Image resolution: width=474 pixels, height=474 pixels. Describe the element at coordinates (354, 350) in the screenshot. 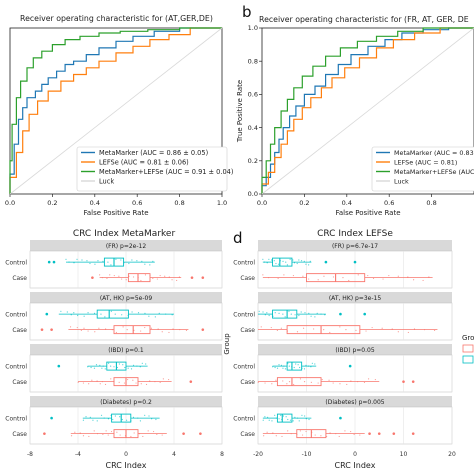

I see `facet-label: (IBD) p=0.05` at that location.